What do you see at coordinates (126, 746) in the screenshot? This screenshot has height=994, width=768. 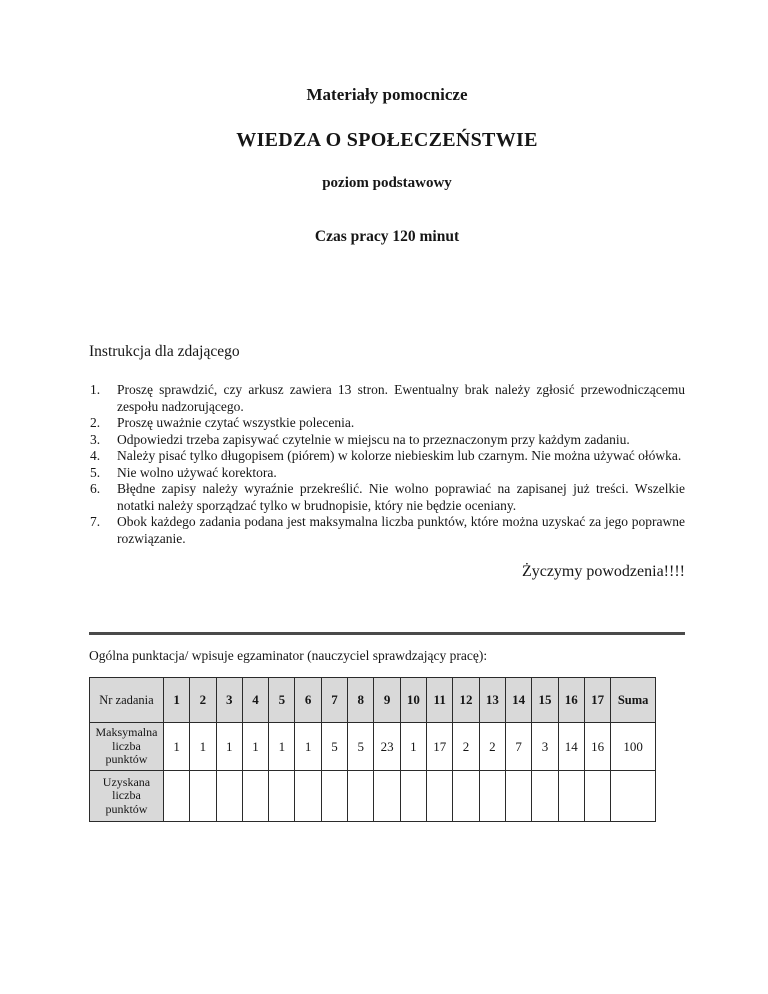 I see `max-row-label: Maksymalna liczba punktów` at bounding box center [126, 746].